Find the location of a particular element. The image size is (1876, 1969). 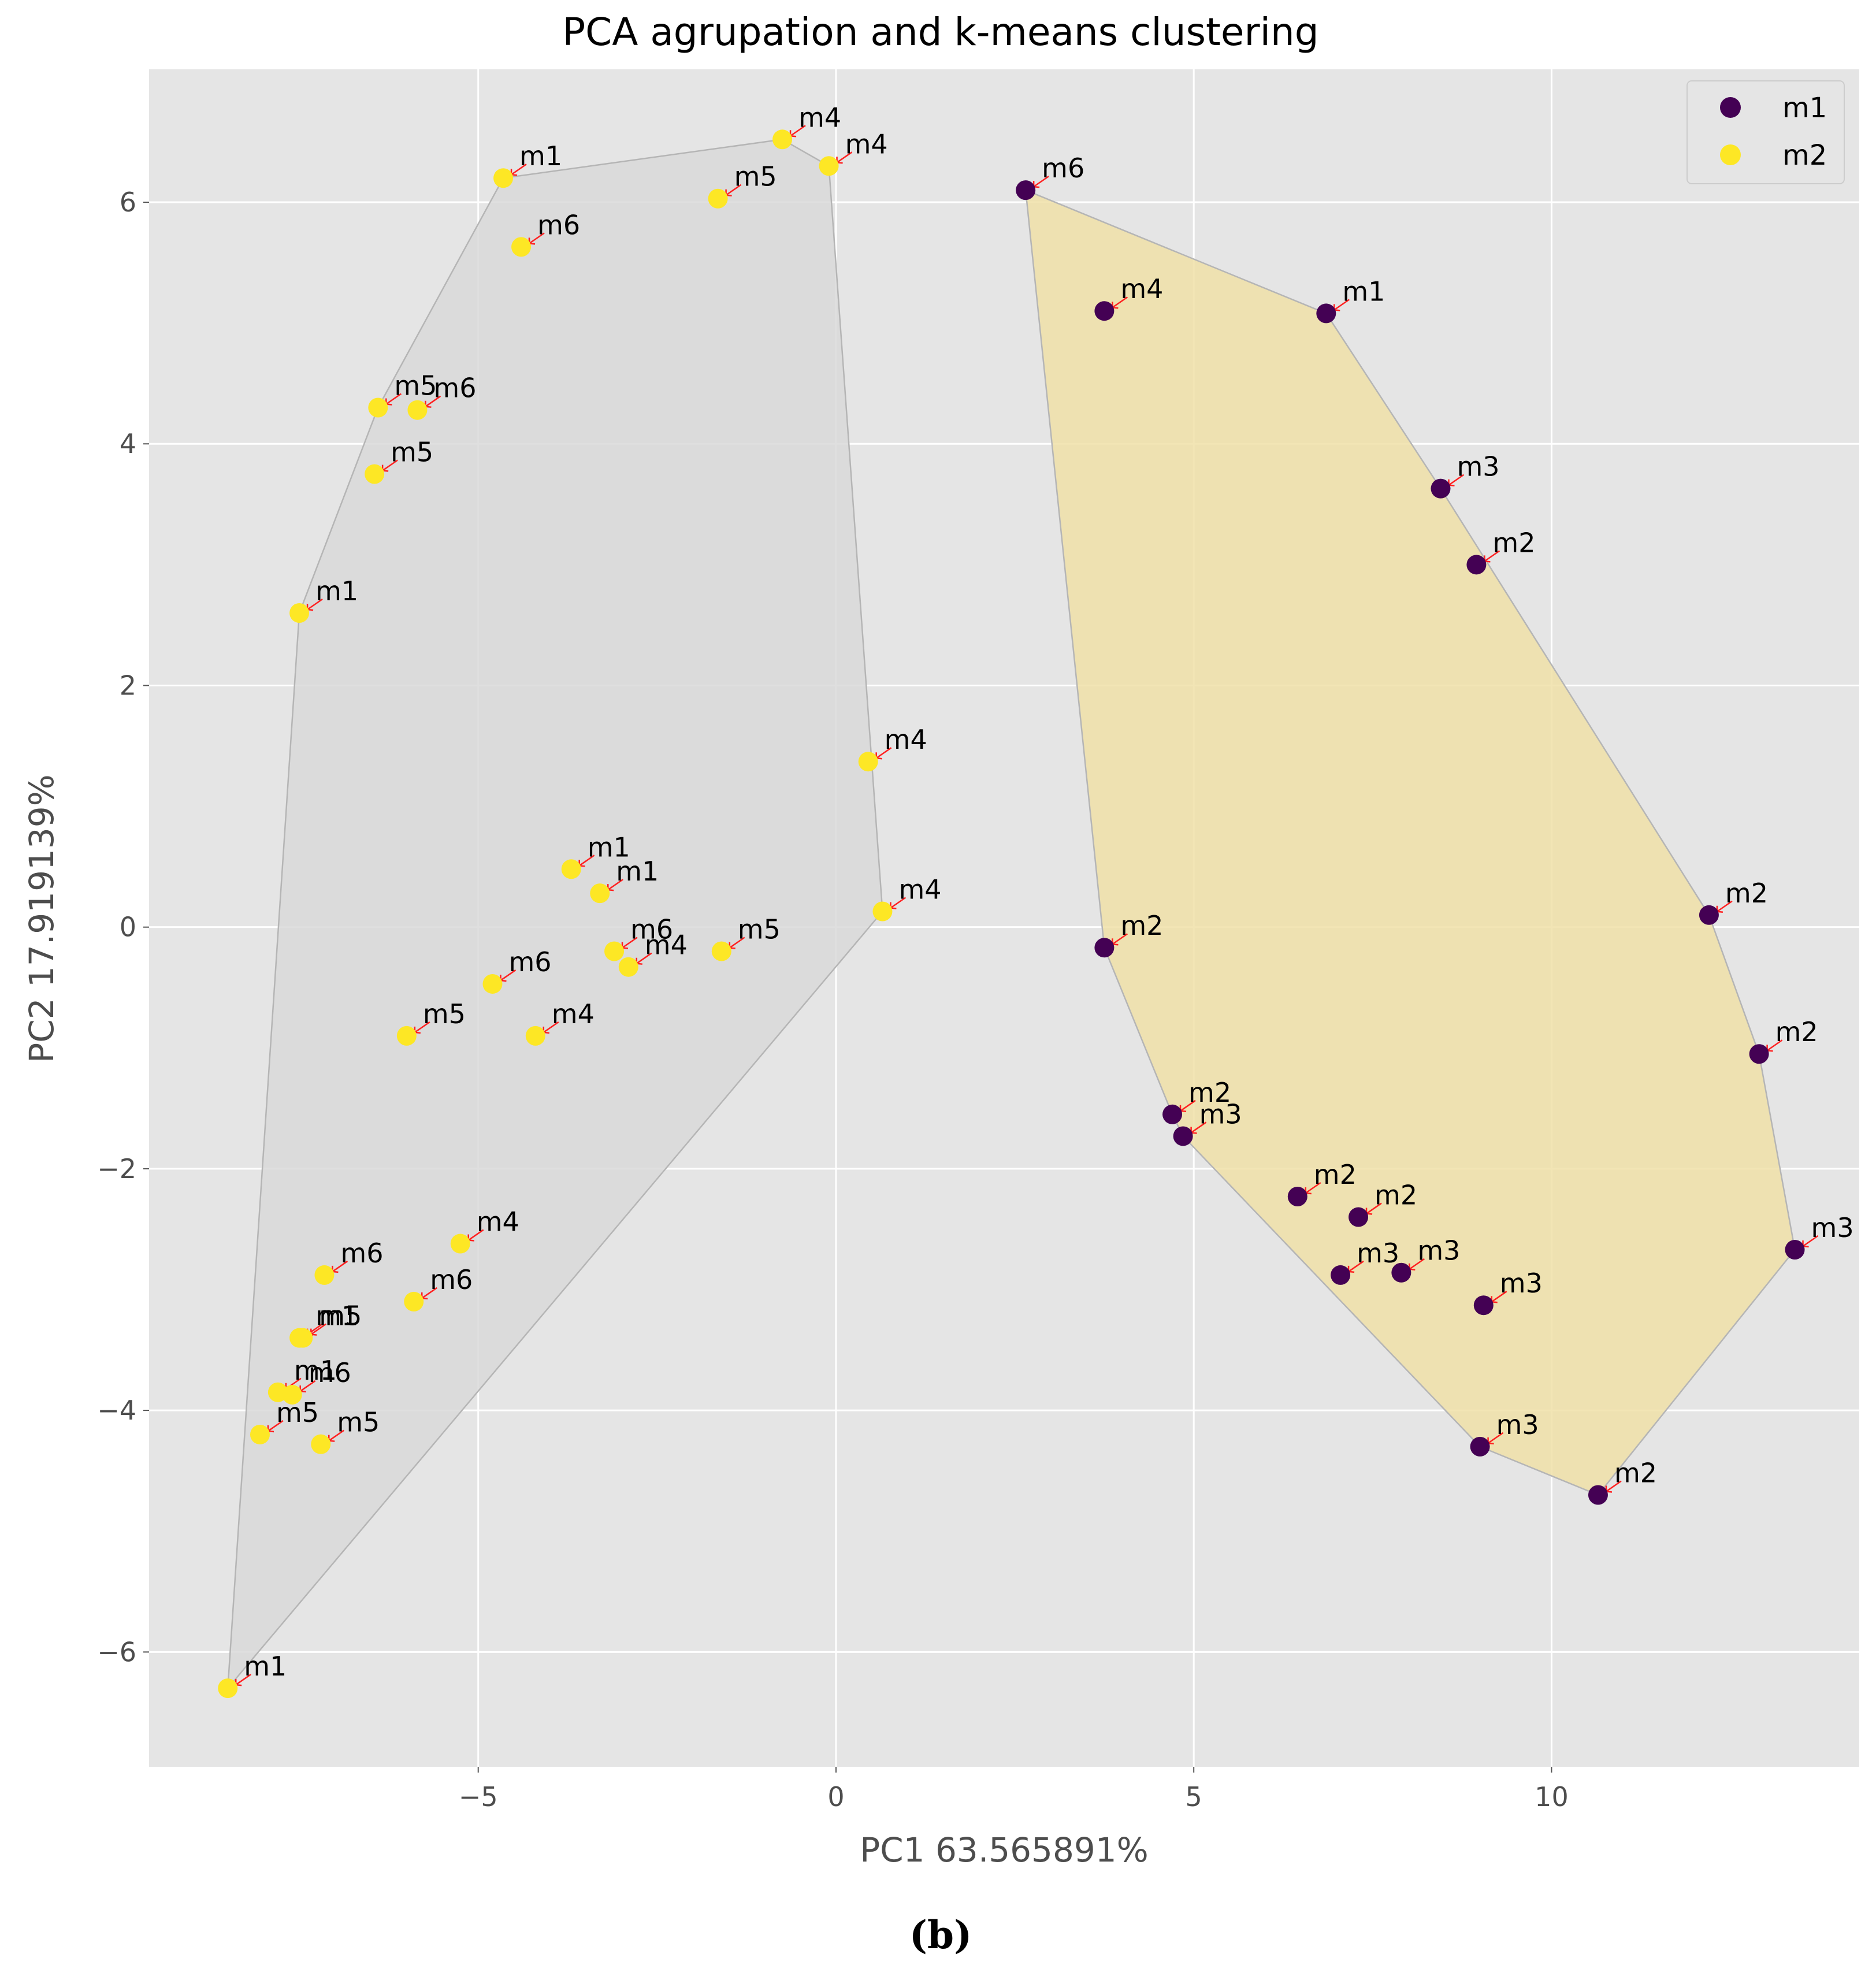

legend: m1 m2 is located at coordinates (1766, 132).